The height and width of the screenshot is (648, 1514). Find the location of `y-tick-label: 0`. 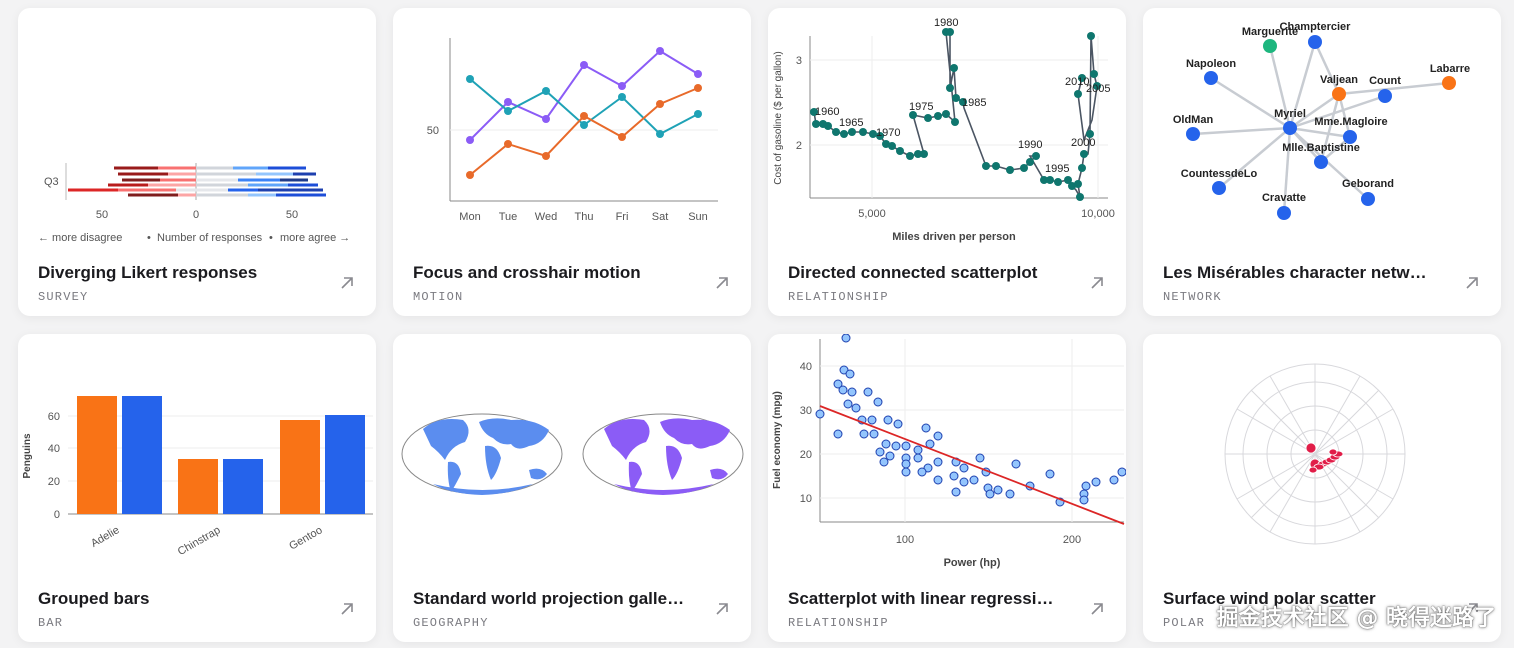

y-tick-label: 0 is located at coordinates (57, 515).